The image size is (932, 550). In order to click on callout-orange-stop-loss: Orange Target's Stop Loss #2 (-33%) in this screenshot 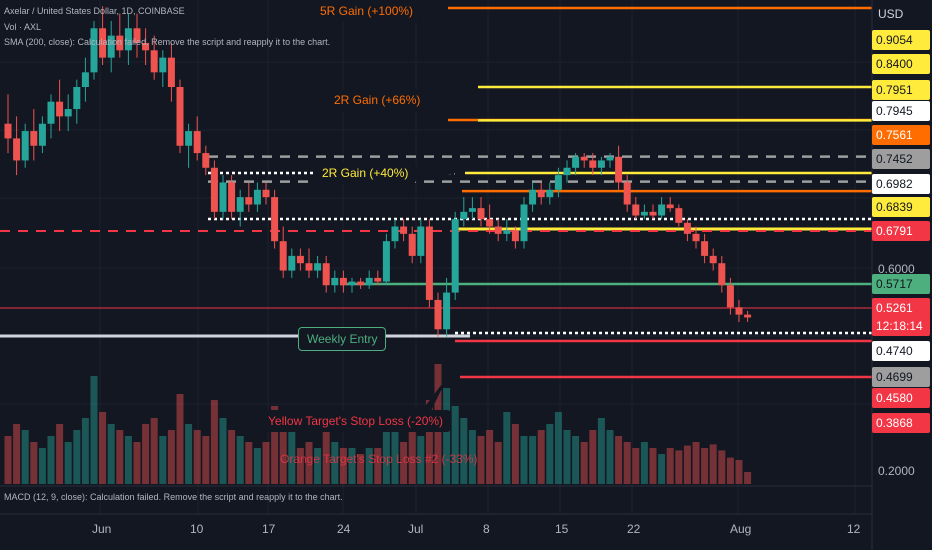, I will do `click(379, 459)`.